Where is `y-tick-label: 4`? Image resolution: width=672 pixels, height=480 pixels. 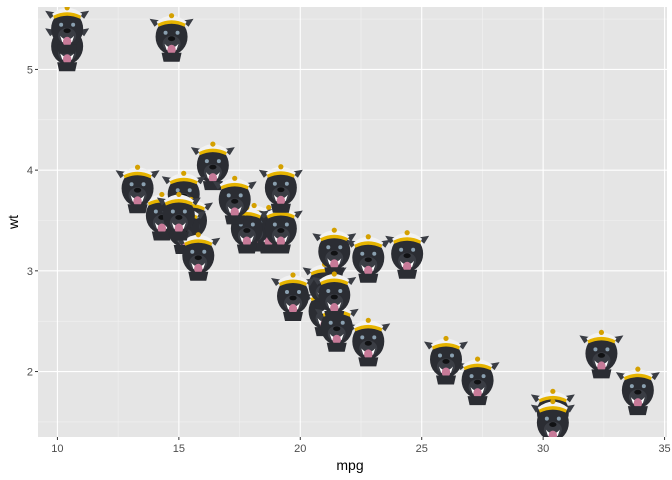
y-tick-label: 4 is located at coordinates (30, 171).